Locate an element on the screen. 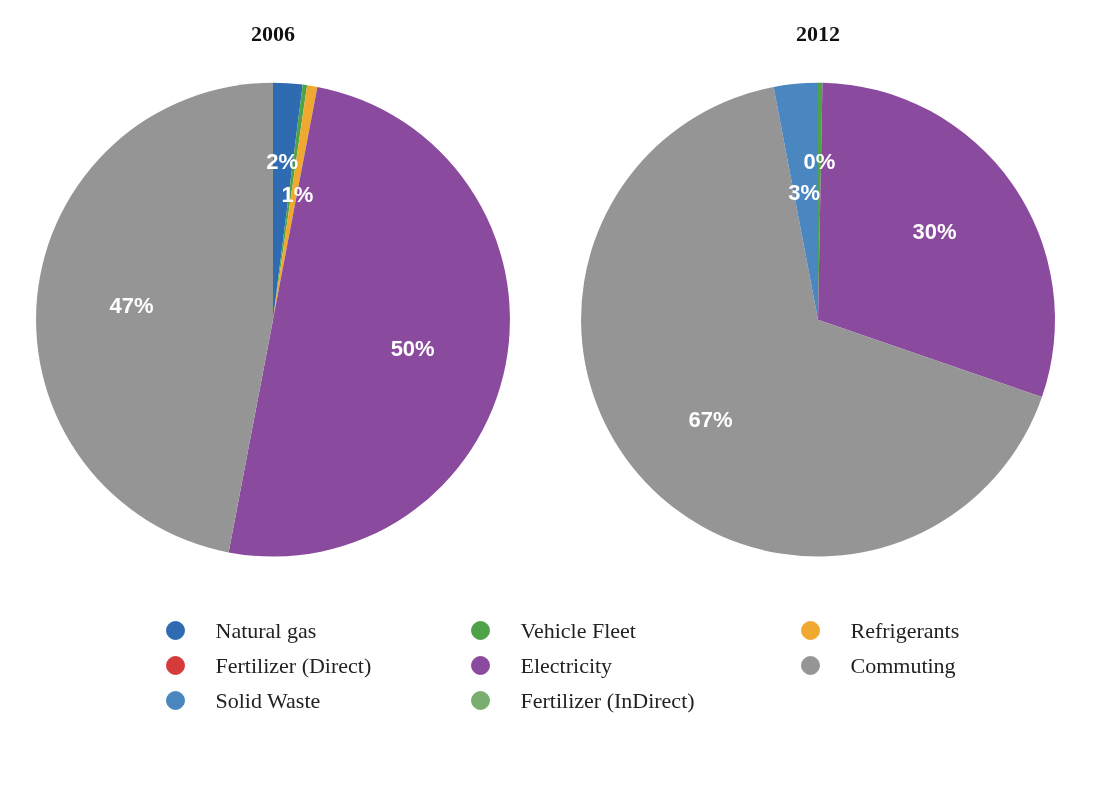  legend-label: Solid Waste is located at coordinates (268, 700).